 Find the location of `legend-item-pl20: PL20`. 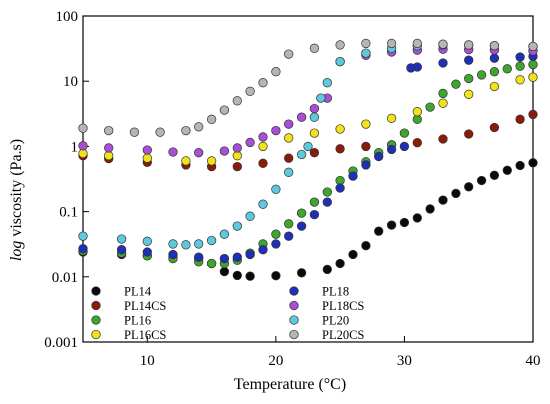

legend-item-pl20: PL20 is located at coordinates (319, 321).